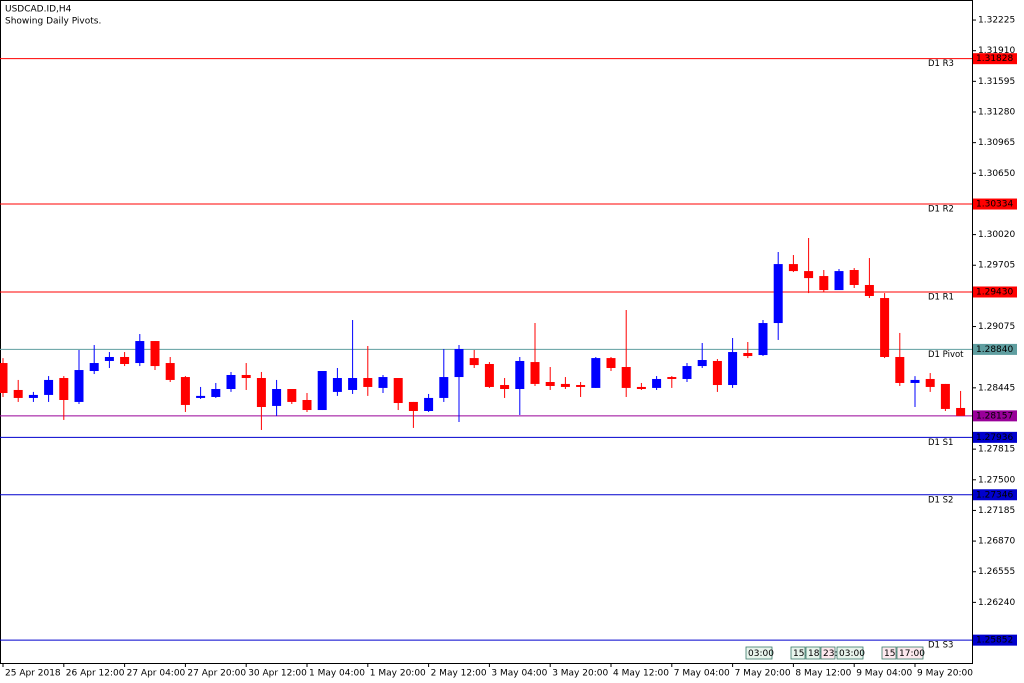 The image size is (1024, 683). Describe the element at coordinates (996, 327) in the screenshot. I see `y-tick-label: 1.29075` at that location.